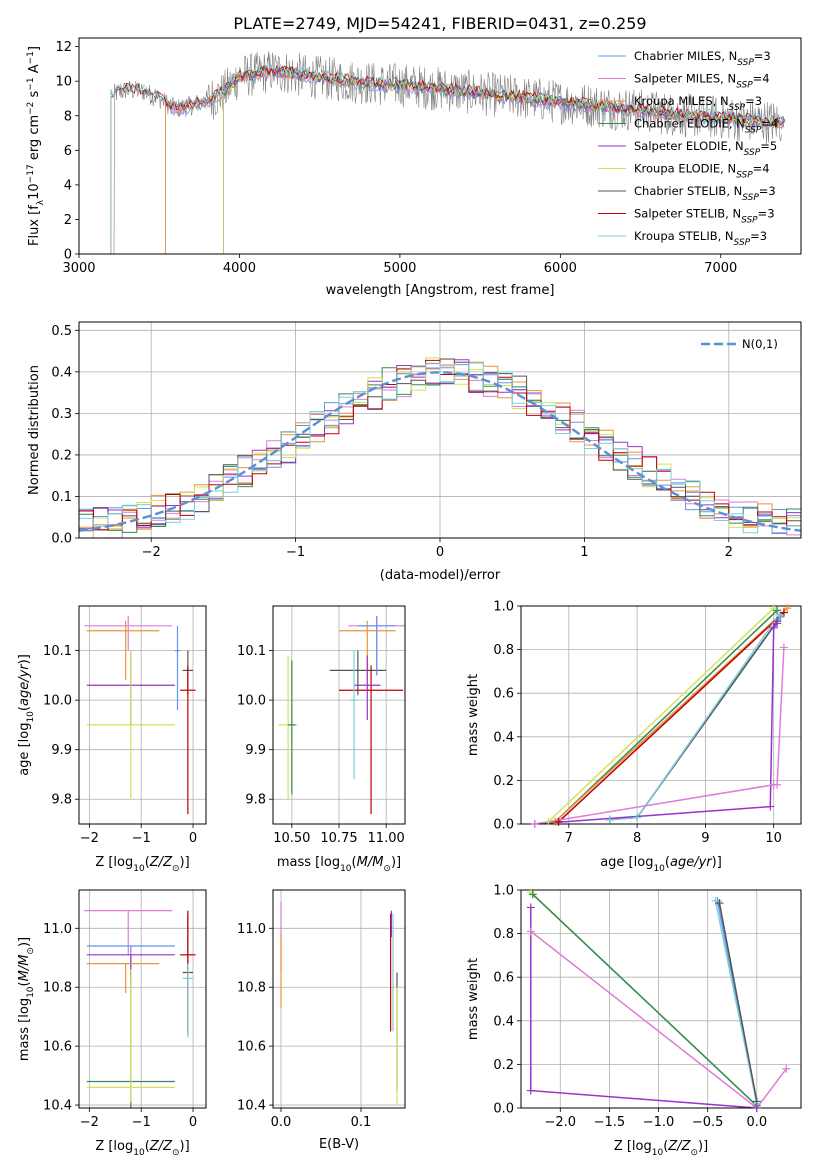  I want to click on tick-label-x: 10.50, so click(291, 838).